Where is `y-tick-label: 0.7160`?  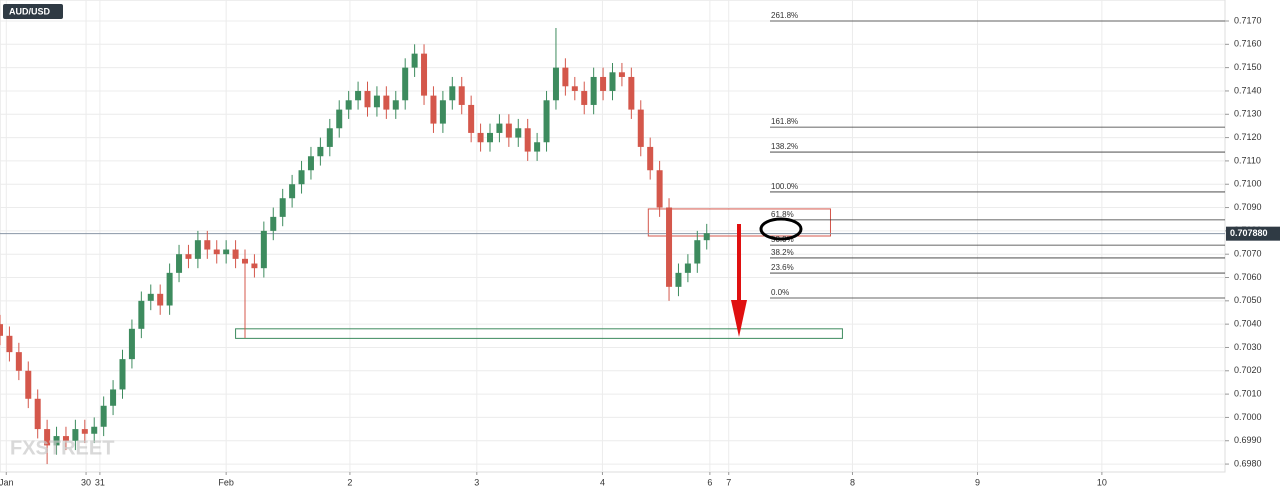
y-tick-label: 0.7160 is located at coordinates (1248, 44).